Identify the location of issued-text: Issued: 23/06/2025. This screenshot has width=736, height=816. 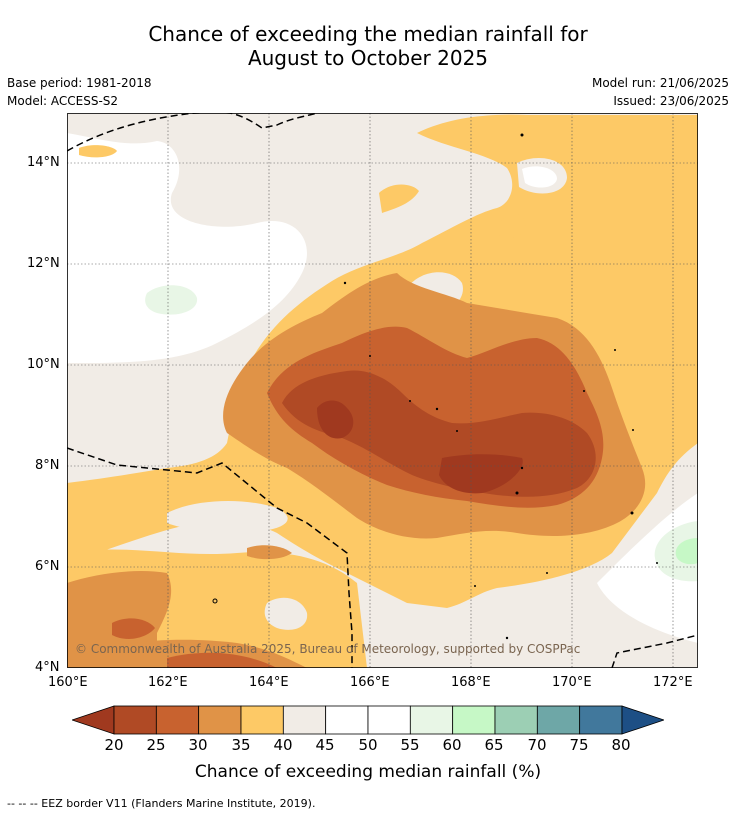
(671, 101).